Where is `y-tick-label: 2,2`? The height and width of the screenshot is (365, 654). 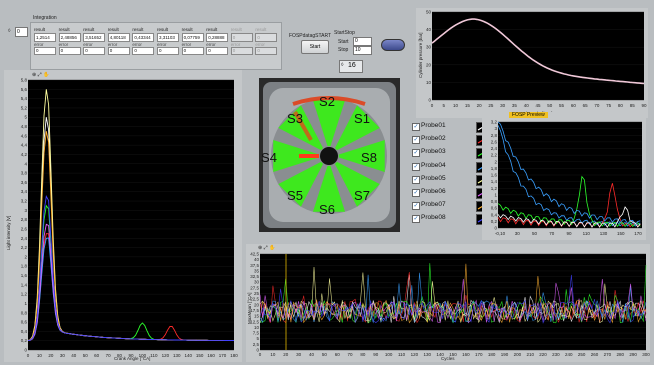 y-tick-label: 2,2 is located at coordinates (24, 247).